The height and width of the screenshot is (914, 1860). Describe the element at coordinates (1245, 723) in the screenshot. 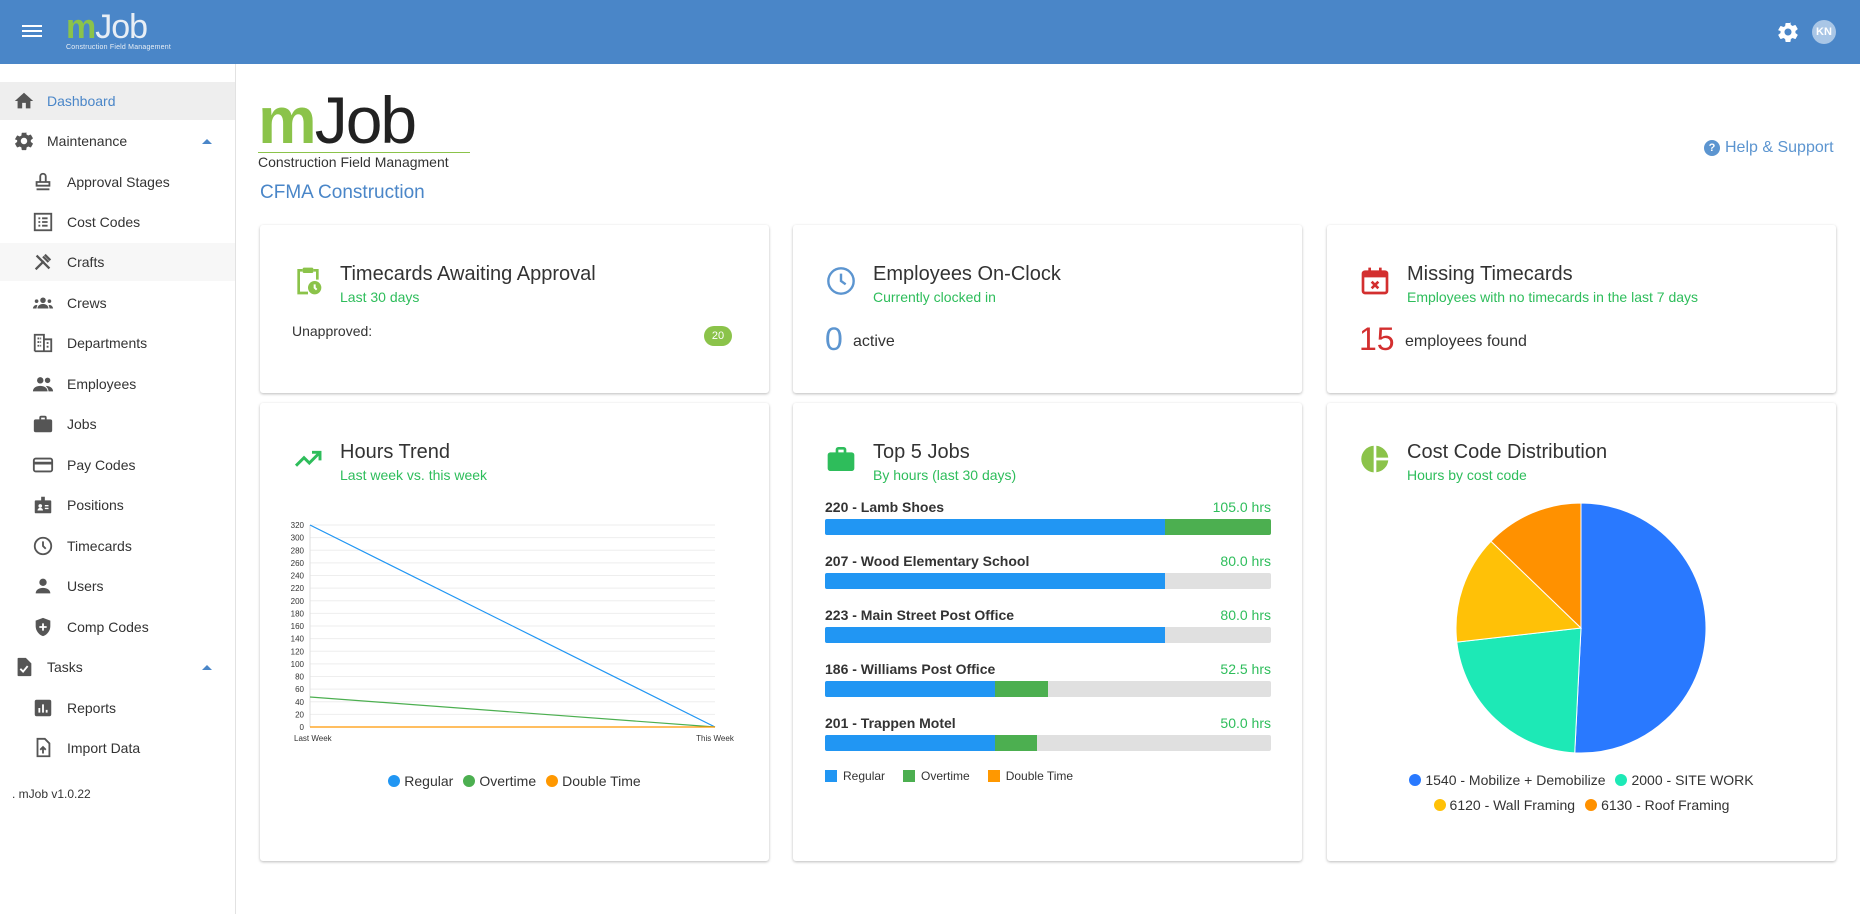

I see `job-hours: 50.0 hrs` at that location.